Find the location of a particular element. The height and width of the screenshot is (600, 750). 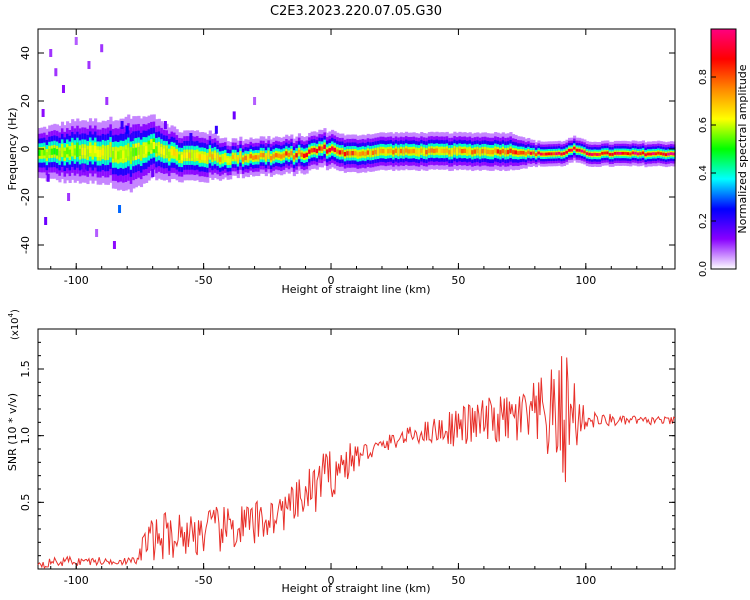

snr-x-tick-label: 50 is located at coordinates (458, 580).